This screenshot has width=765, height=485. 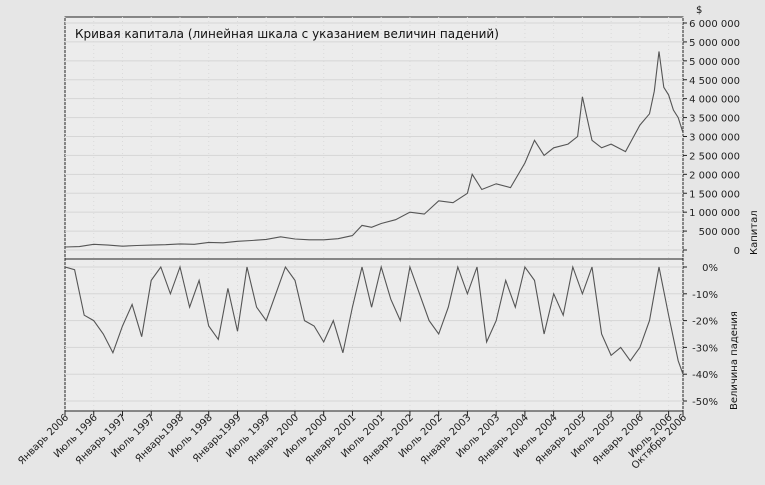 What do you see at coordinates (446, 439) in the screenshot?
I see `x-tick-label: Январь 2003` at bounding box center [446, 439].